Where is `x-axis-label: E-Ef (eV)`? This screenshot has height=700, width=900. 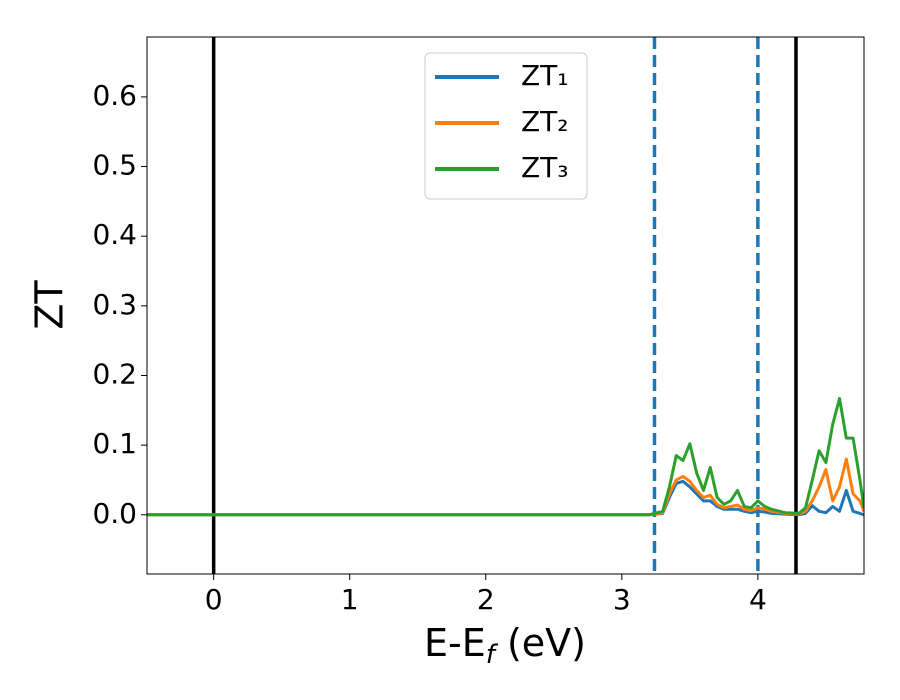 x-axis-label: E-Ef (eV) is located at coordinates (505, 645).